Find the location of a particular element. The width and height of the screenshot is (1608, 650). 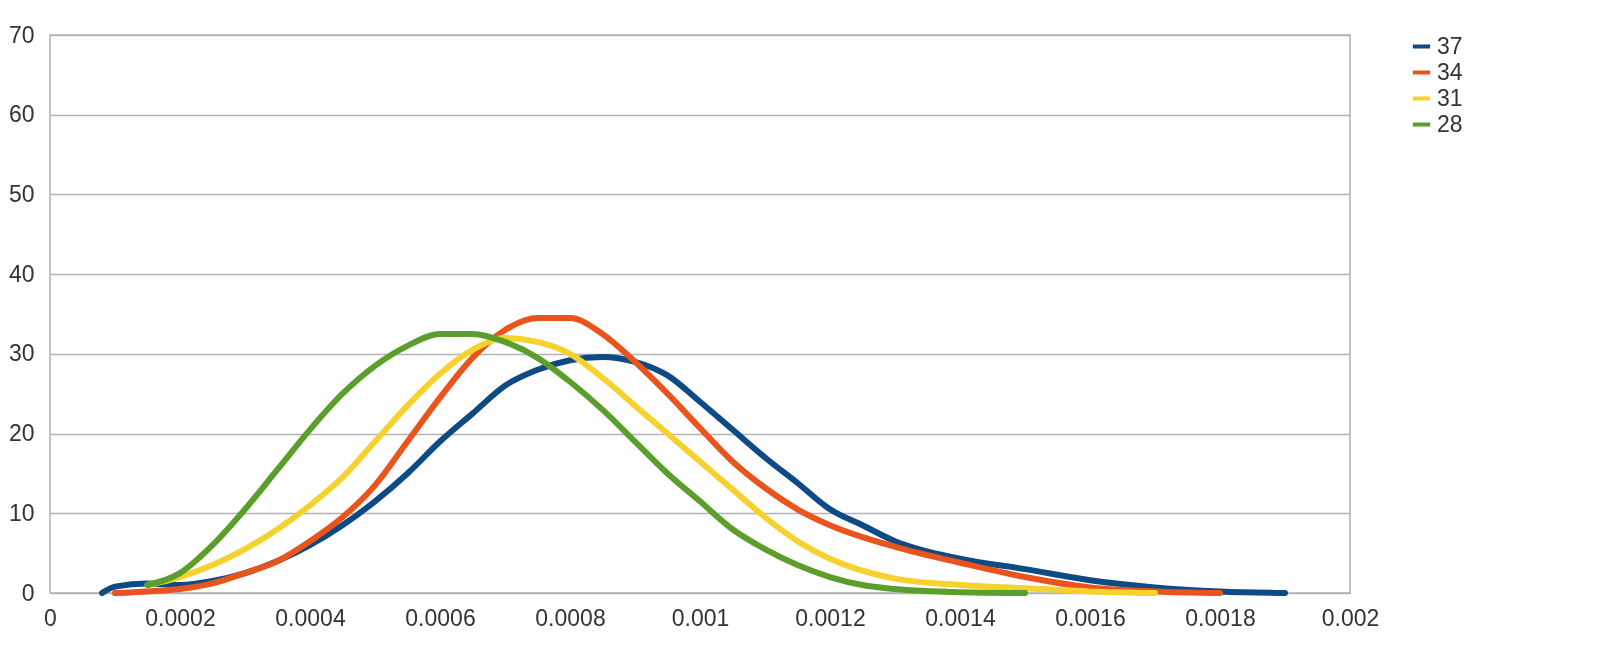

legend-label: 28 is located at coordinates (1450, 123).